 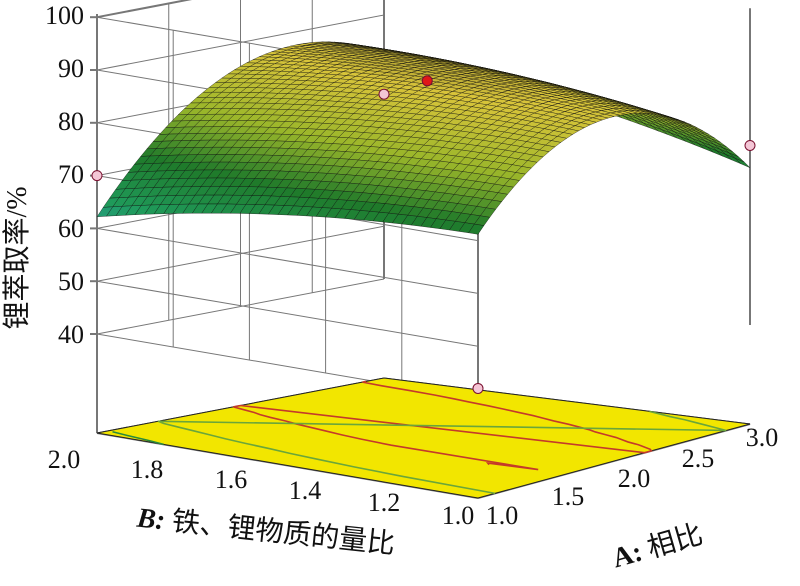 What do you see at coordinates (147, 469) in the screenshot?
I see `b-tick-label: 1.8` at bounding box center [147, 469].